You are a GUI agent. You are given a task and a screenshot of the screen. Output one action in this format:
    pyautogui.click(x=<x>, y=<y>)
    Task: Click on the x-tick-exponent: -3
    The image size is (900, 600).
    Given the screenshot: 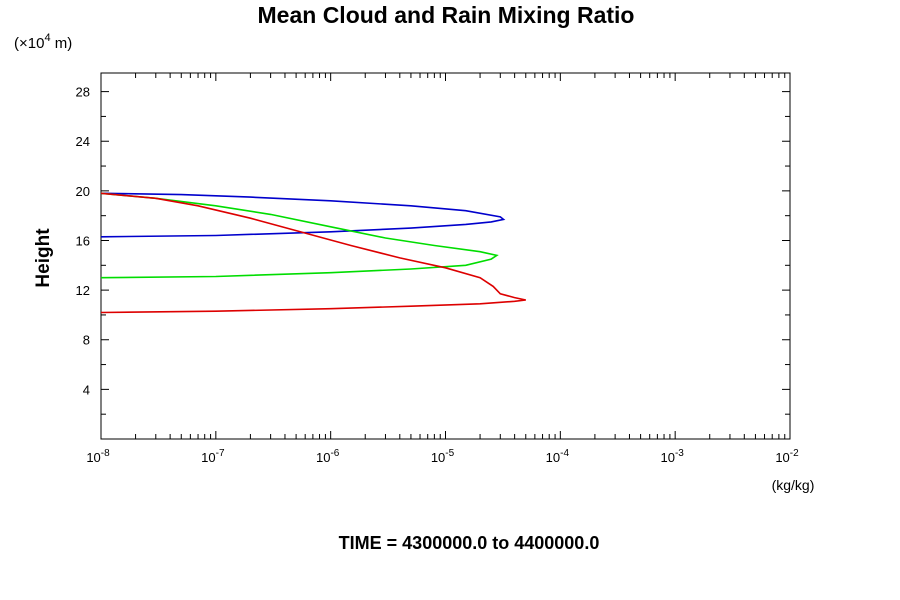 What is the action you would take?
    pyautogui.click(x=679, y=453)
    